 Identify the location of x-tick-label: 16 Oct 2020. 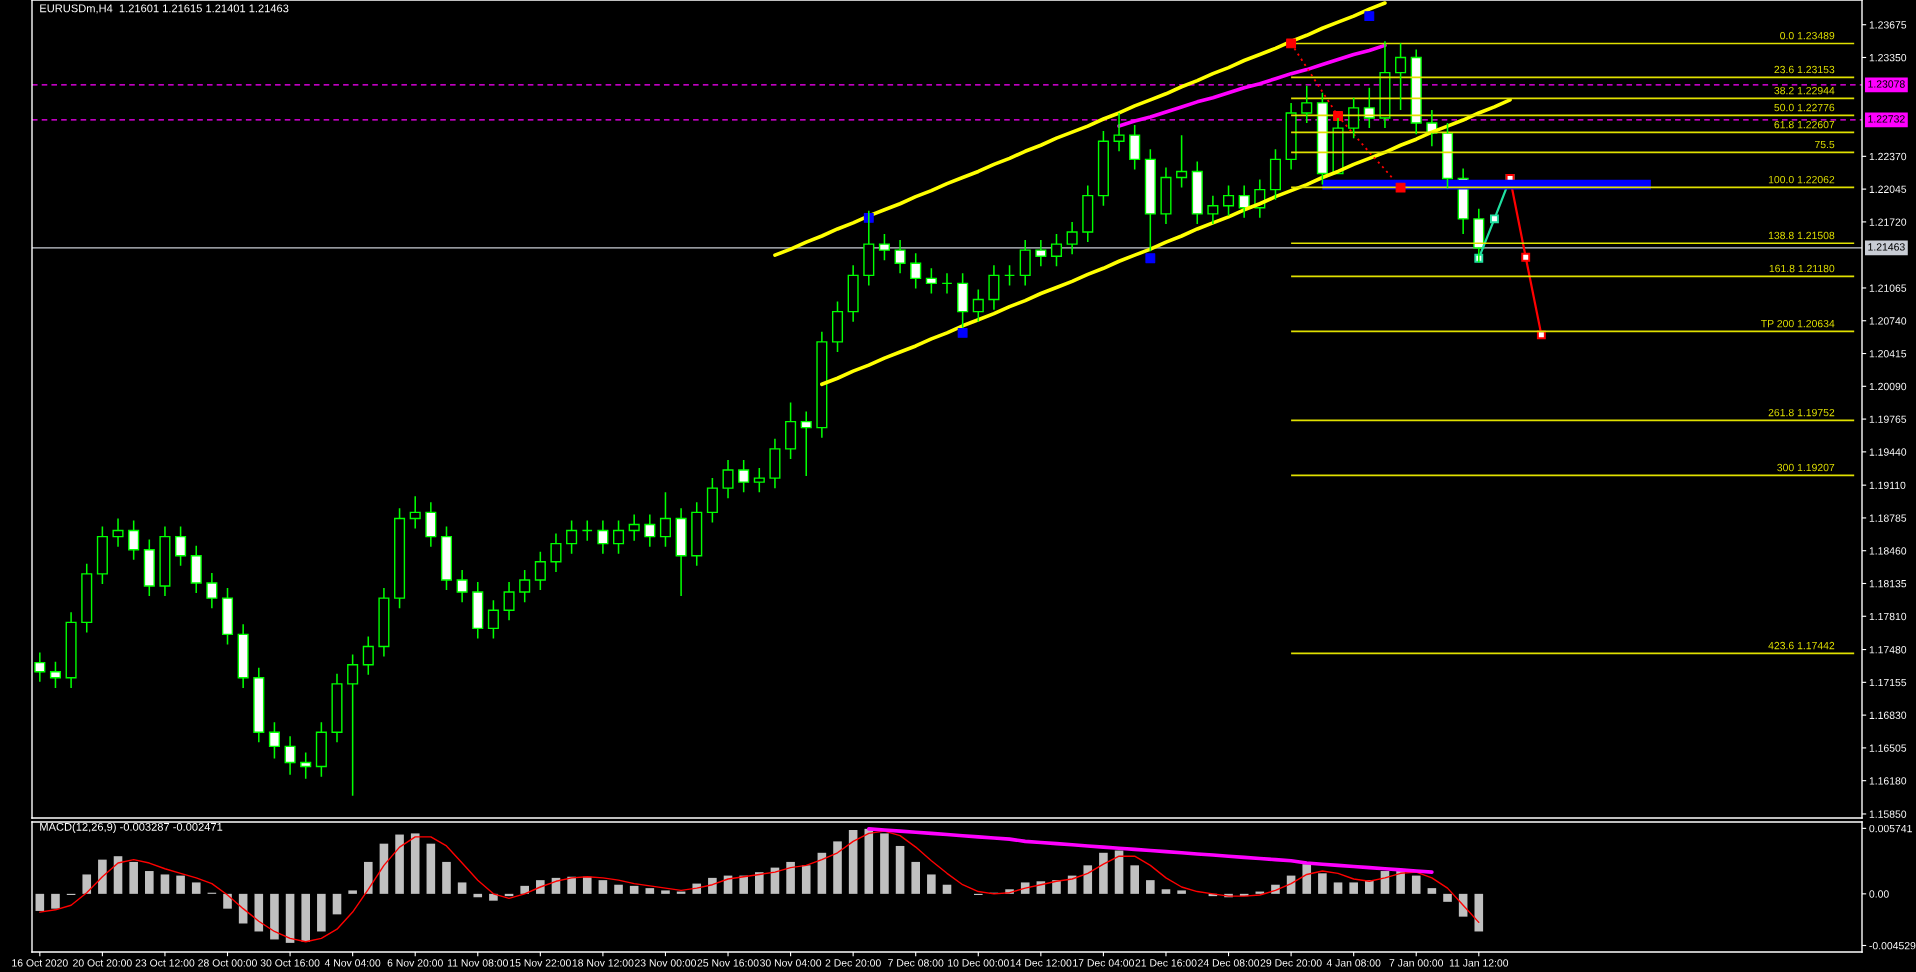
(40, 963).